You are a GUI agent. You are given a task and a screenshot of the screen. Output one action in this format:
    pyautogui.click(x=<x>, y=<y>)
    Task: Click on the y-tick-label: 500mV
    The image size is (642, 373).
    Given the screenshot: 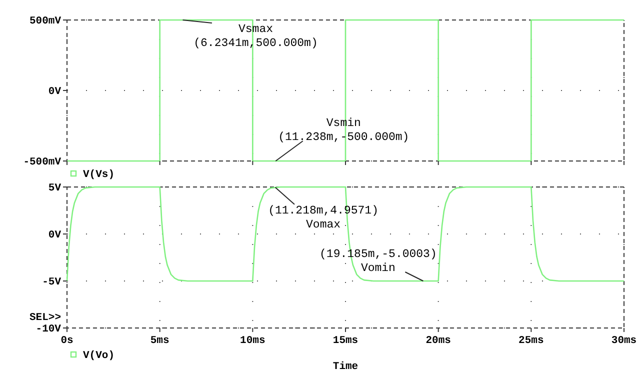 What is the action you would take?
    pyautogui.click(x=45, y=22)
    